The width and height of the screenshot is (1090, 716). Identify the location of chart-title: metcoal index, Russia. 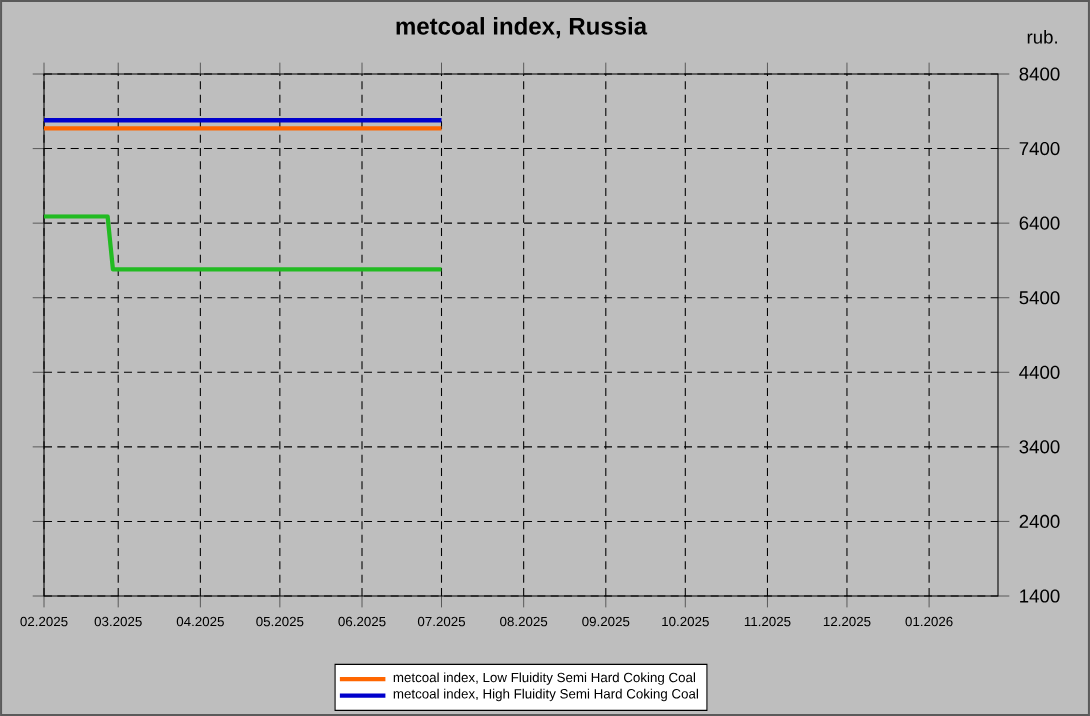
(522, 28).